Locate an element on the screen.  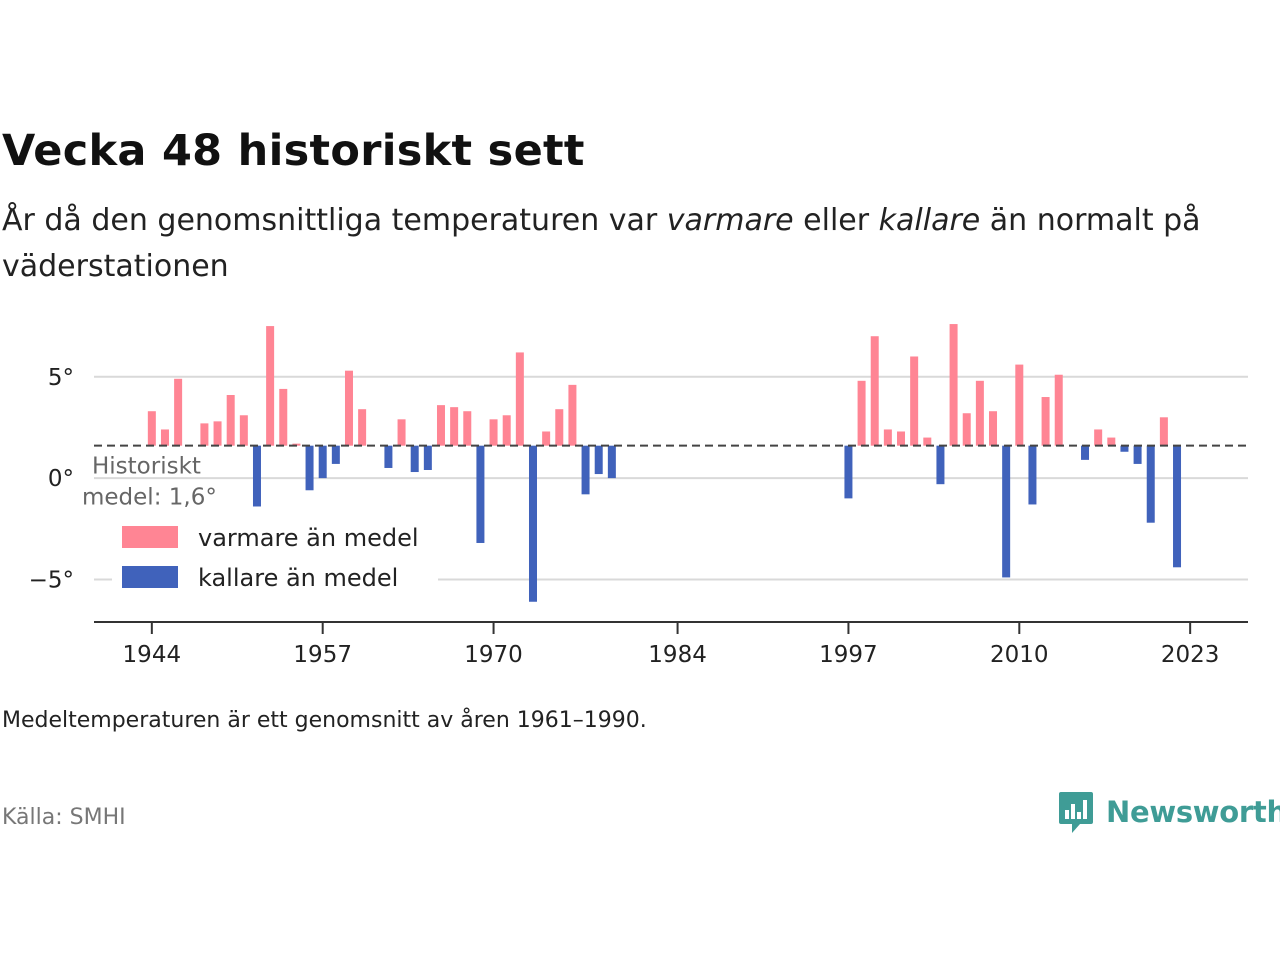
average-annotation: Historiskt medel: 1,6° is located at coordinates (665, 477).